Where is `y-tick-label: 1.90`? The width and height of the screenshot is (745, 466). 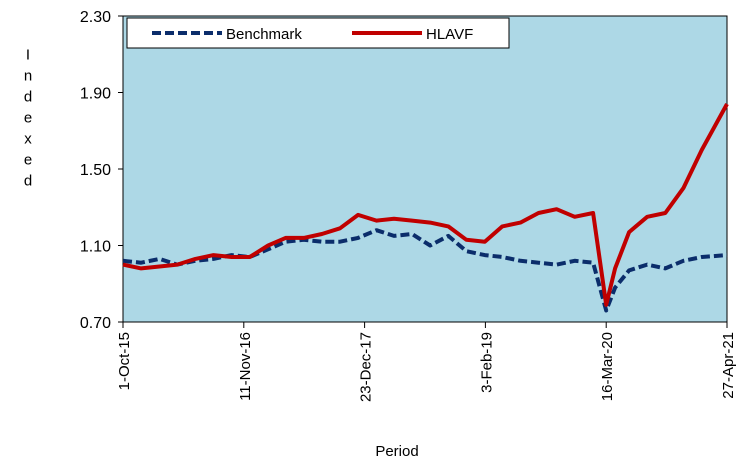
y-tick-label: 1.90 is located at coordinates (95, 94).